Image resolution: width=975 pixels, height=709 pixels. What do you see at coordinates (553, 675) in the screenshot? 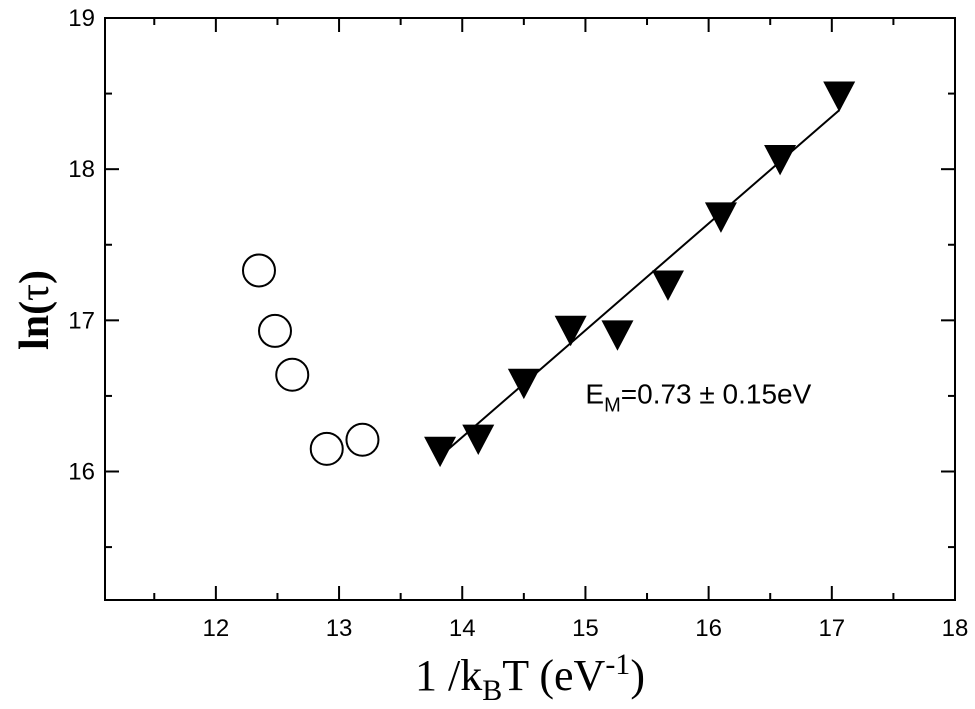
I see `x-axis-title-mid: T (eV` at bounding box center [553, 675].